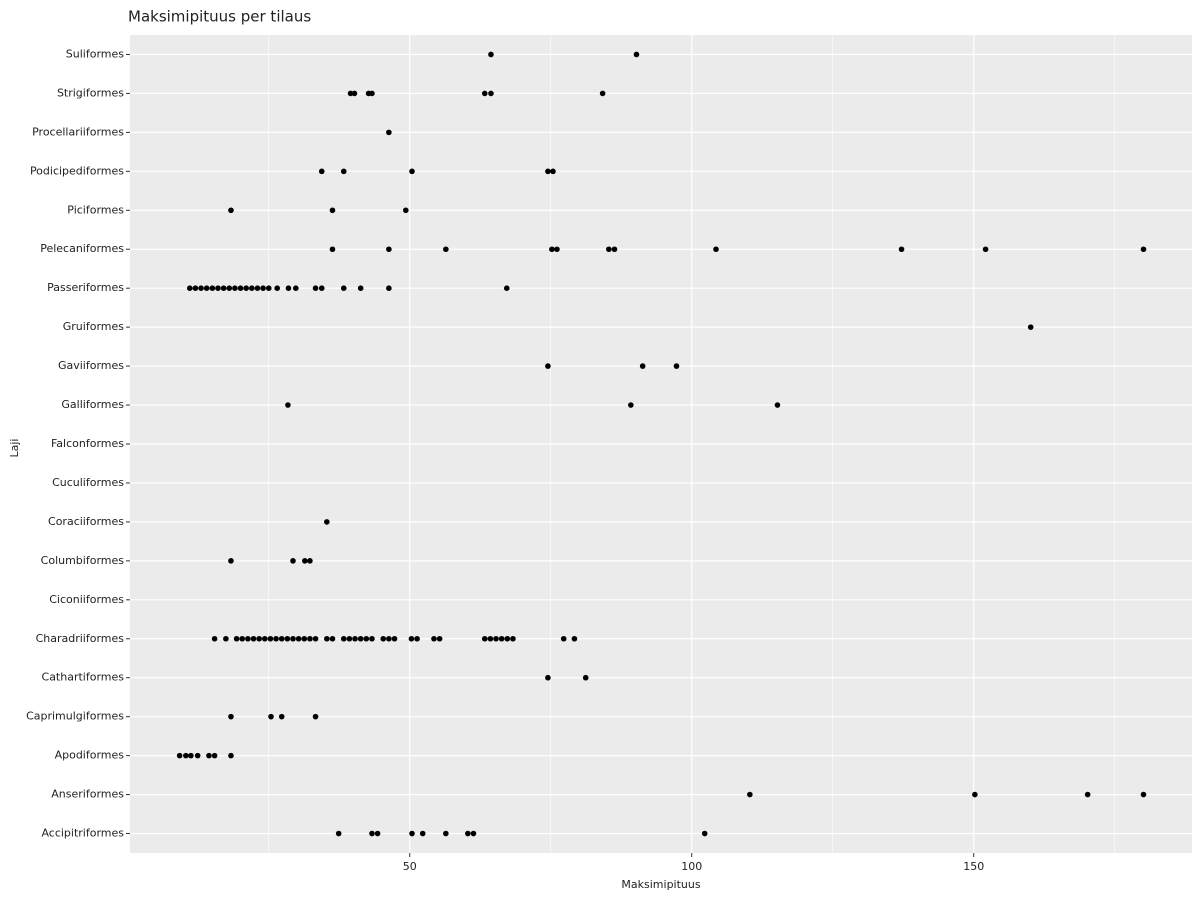 This screenshot has width=1200, height=900. I want to click on chart-title: Maksimipituus per tilaus, so click(219, 17).